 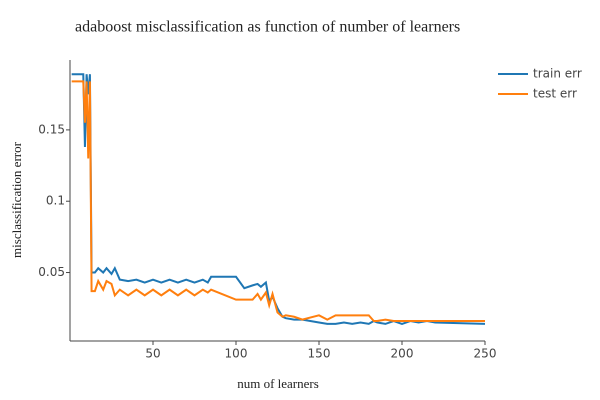 What do you see at coordinates (55, 201) in the screenshot?
I see `y-tick-label: 0.1` at bounding box center [55, 201].